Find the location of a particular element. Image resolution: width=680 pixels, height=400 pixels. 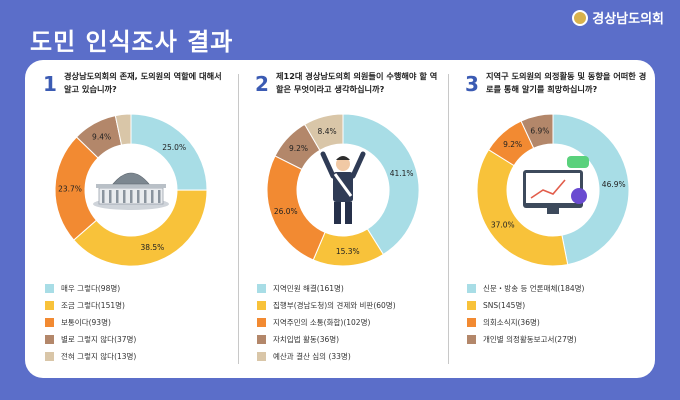

question-number: 2 is located at coordinates (262, 84).